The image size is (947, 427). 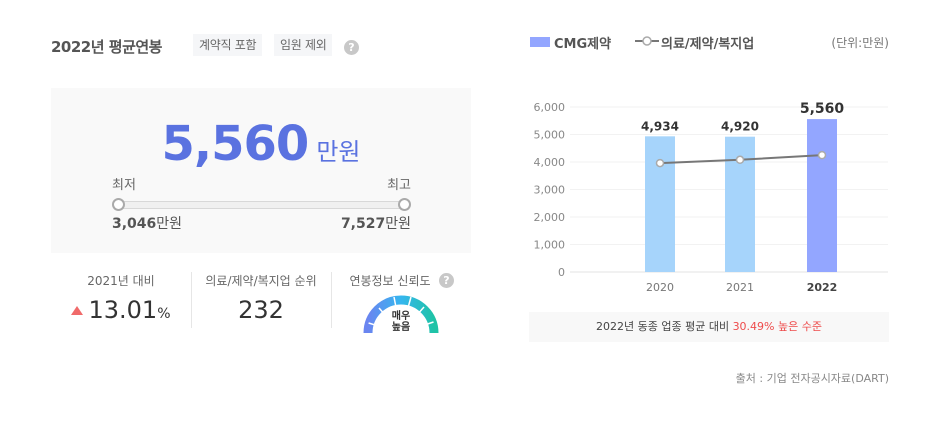 I want to click on tag-contract-included: 계약직 포함, so click(x=228, y=45).